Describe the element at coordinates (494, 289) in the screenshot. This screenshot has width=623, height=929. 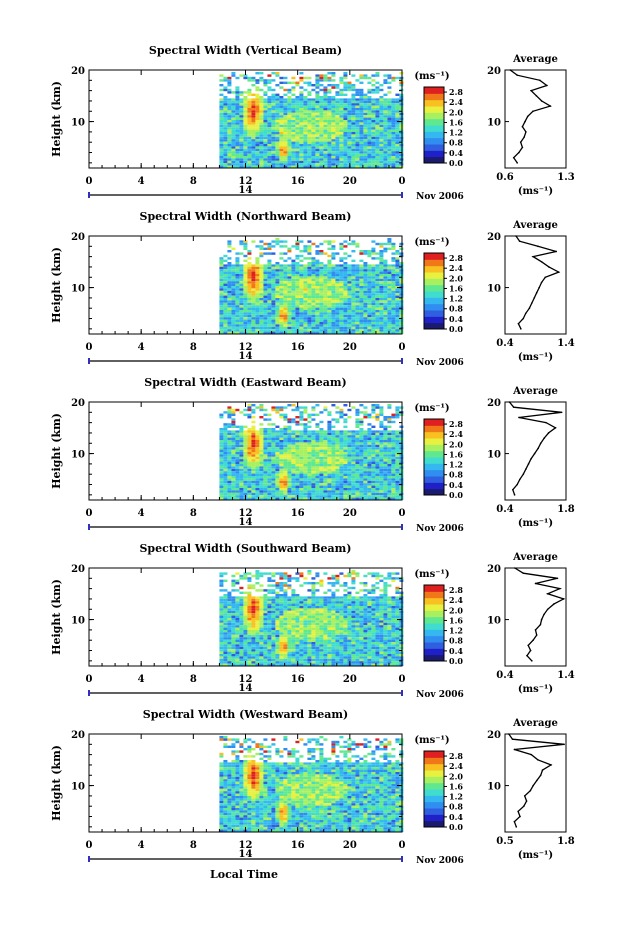
I see `avg-y-tick-label: 10` at that location.